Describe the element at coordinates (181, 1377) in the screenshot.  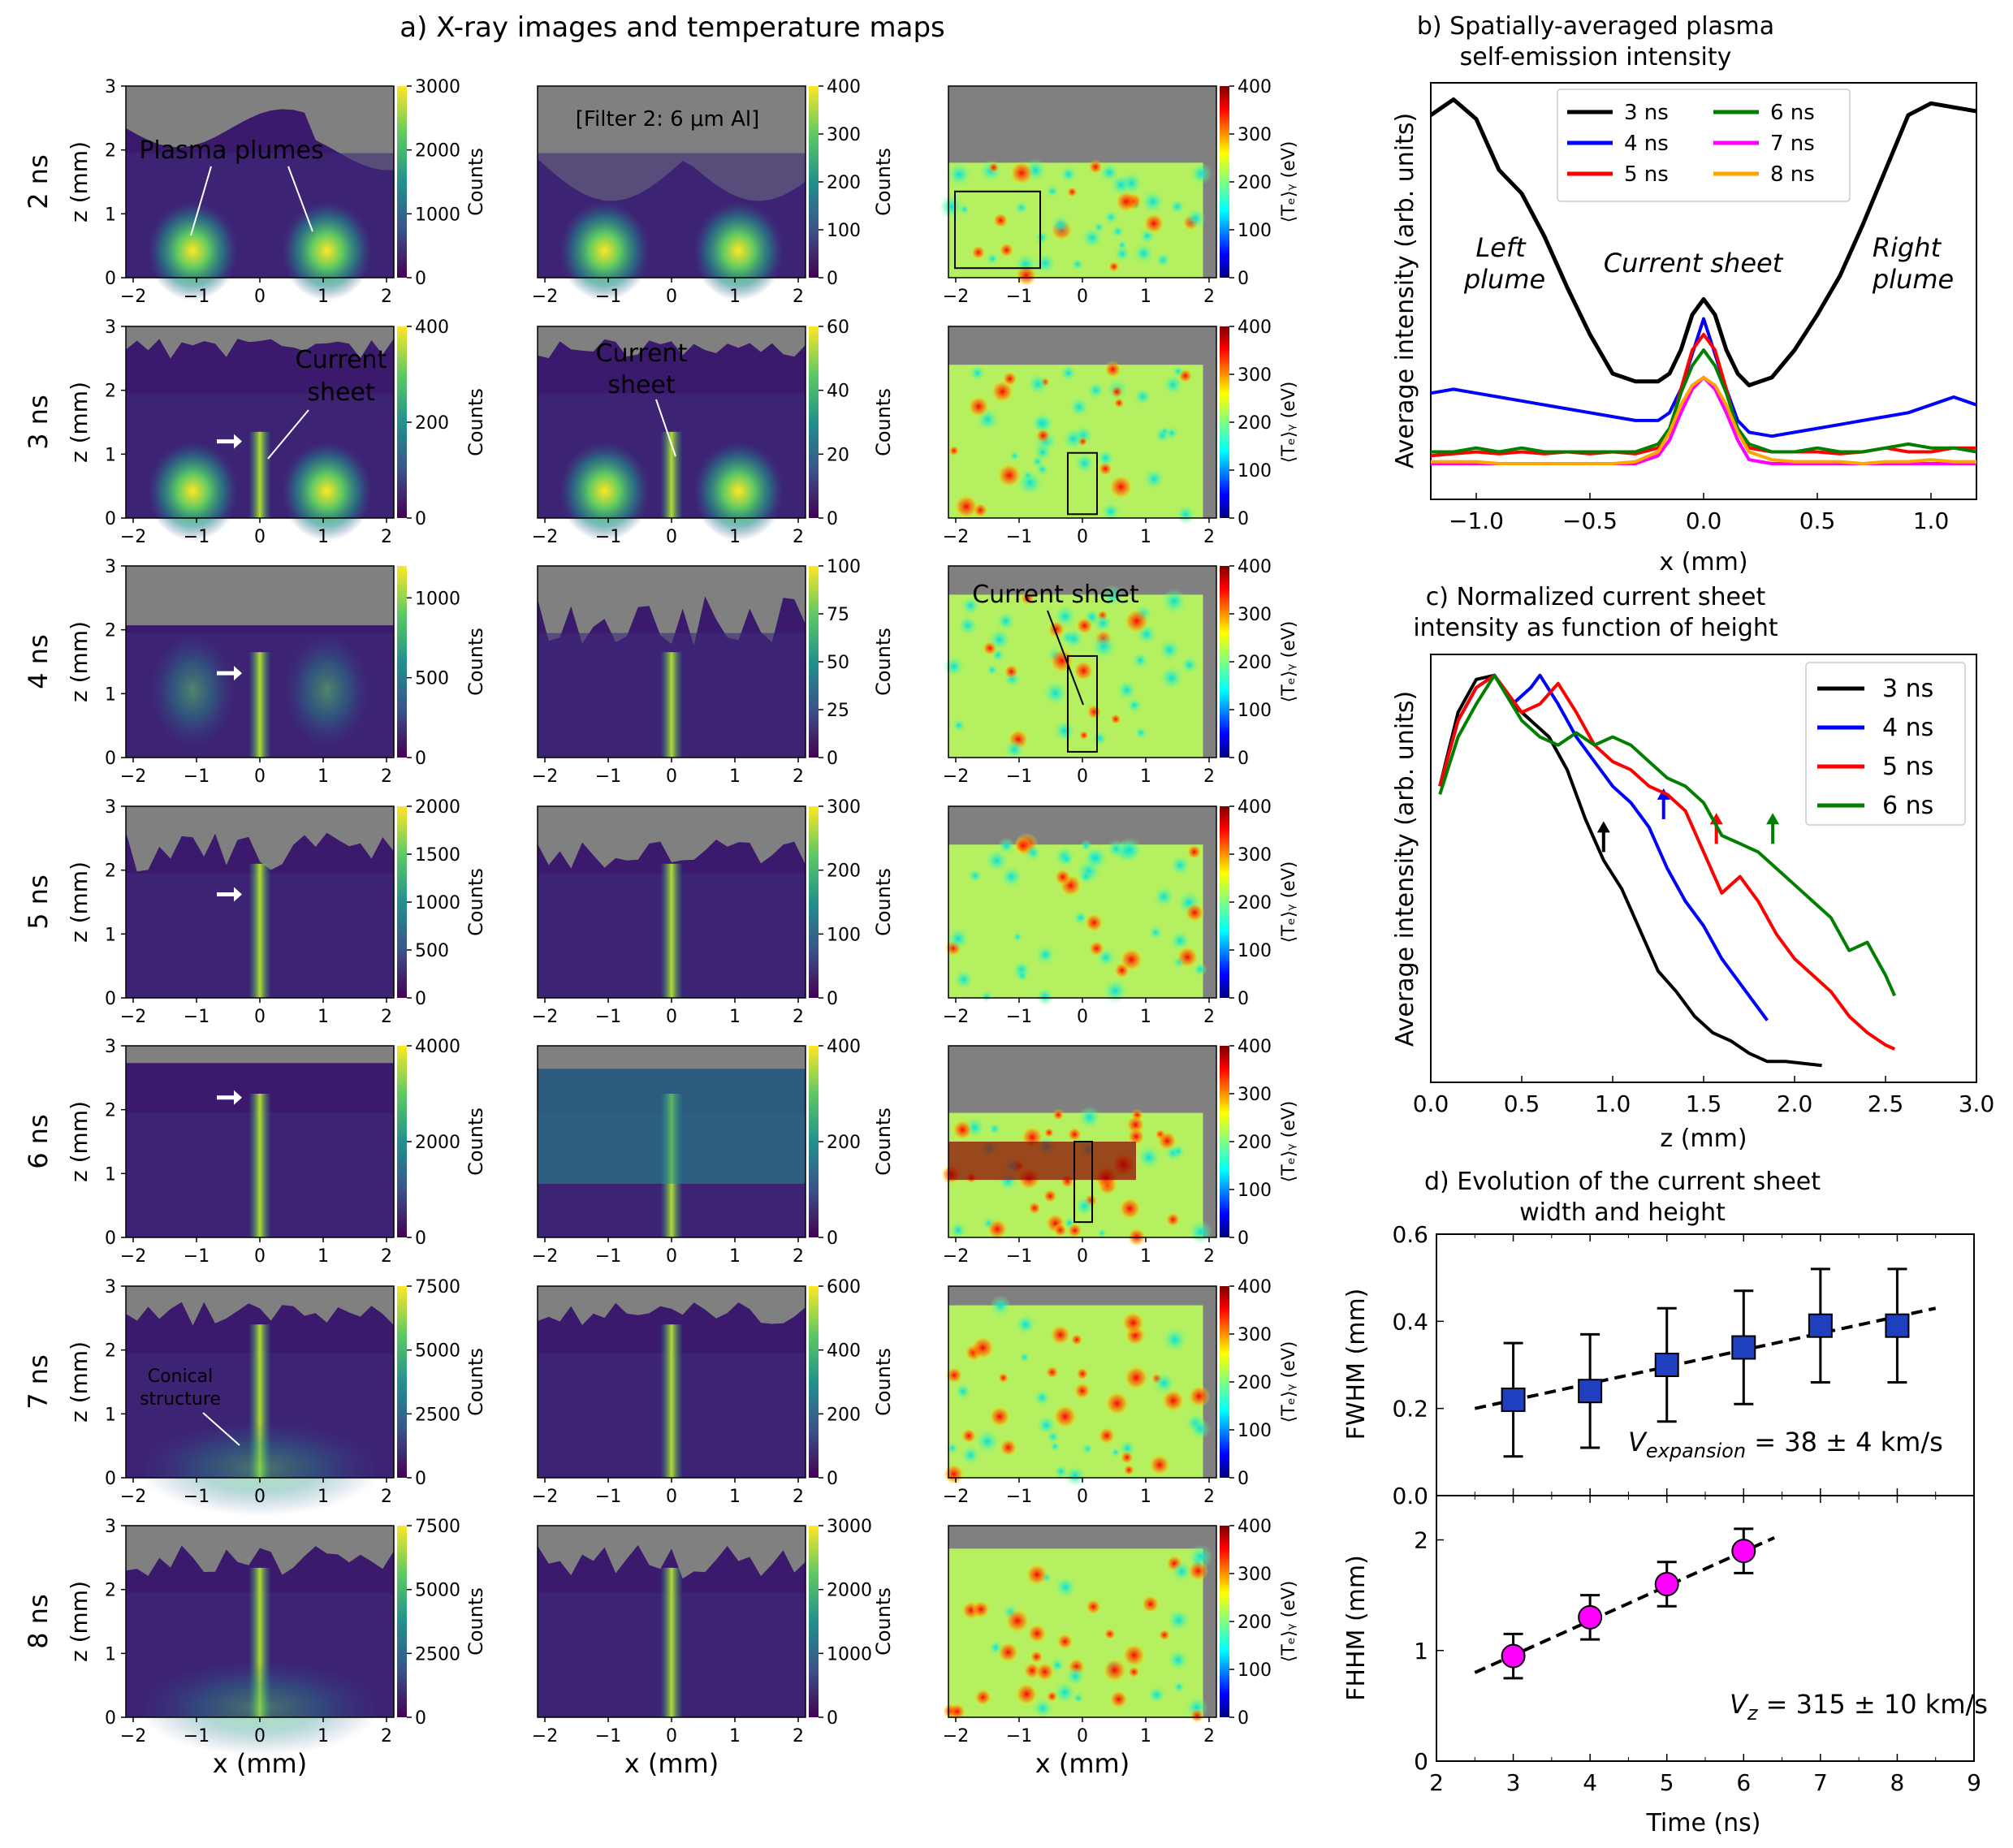
I see `conical-label: Conical` at that location.